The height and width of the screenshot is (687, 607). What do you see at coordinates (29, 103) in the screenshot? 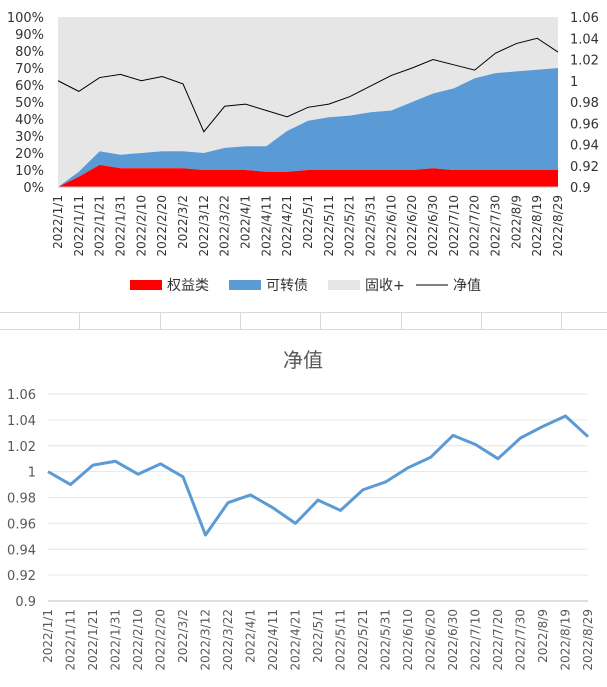
I see `y-left-tick-label: 50%` at bounding box center [29, 103].